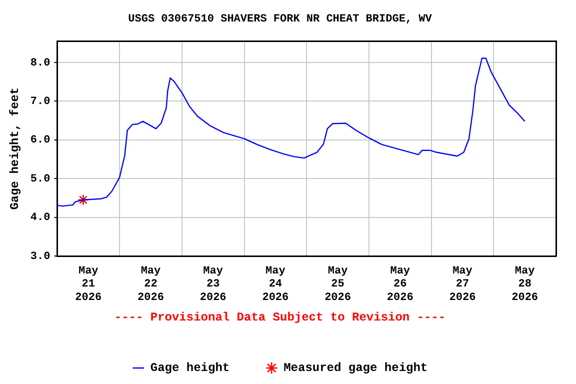 The image size is (576, 384). What do you see at coordinates (190, 368) in the screenshot?
I see `legend-label: Gage height` at bounding box center [190, 368].